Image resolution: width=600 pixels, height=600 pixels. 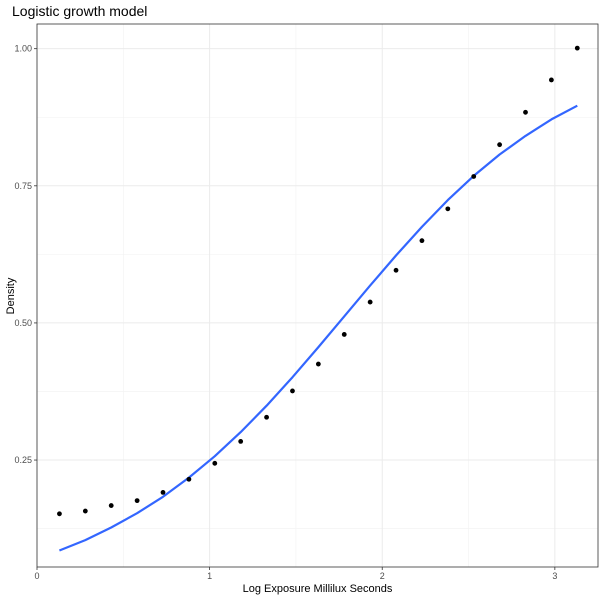 I want to click on y-tick-label: 1.00, so click(x=23, y=49).